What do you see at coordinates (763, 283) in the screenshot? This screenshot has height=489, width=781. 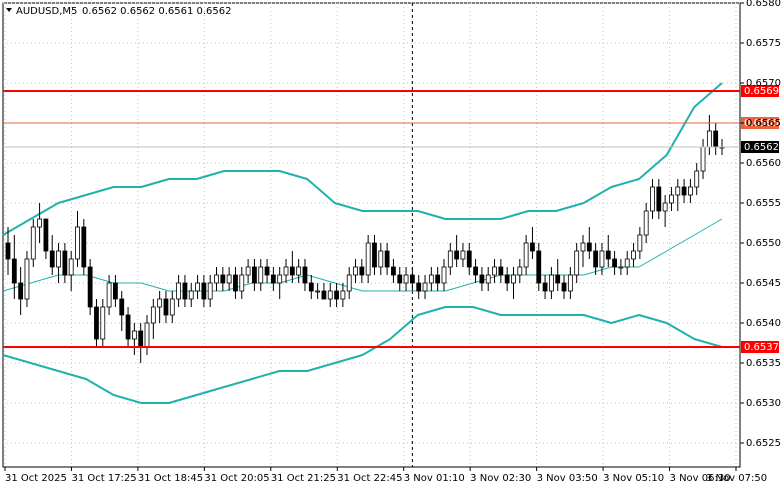 I see `y-tick-label: 0.6545` at bounding box center [763, 283].